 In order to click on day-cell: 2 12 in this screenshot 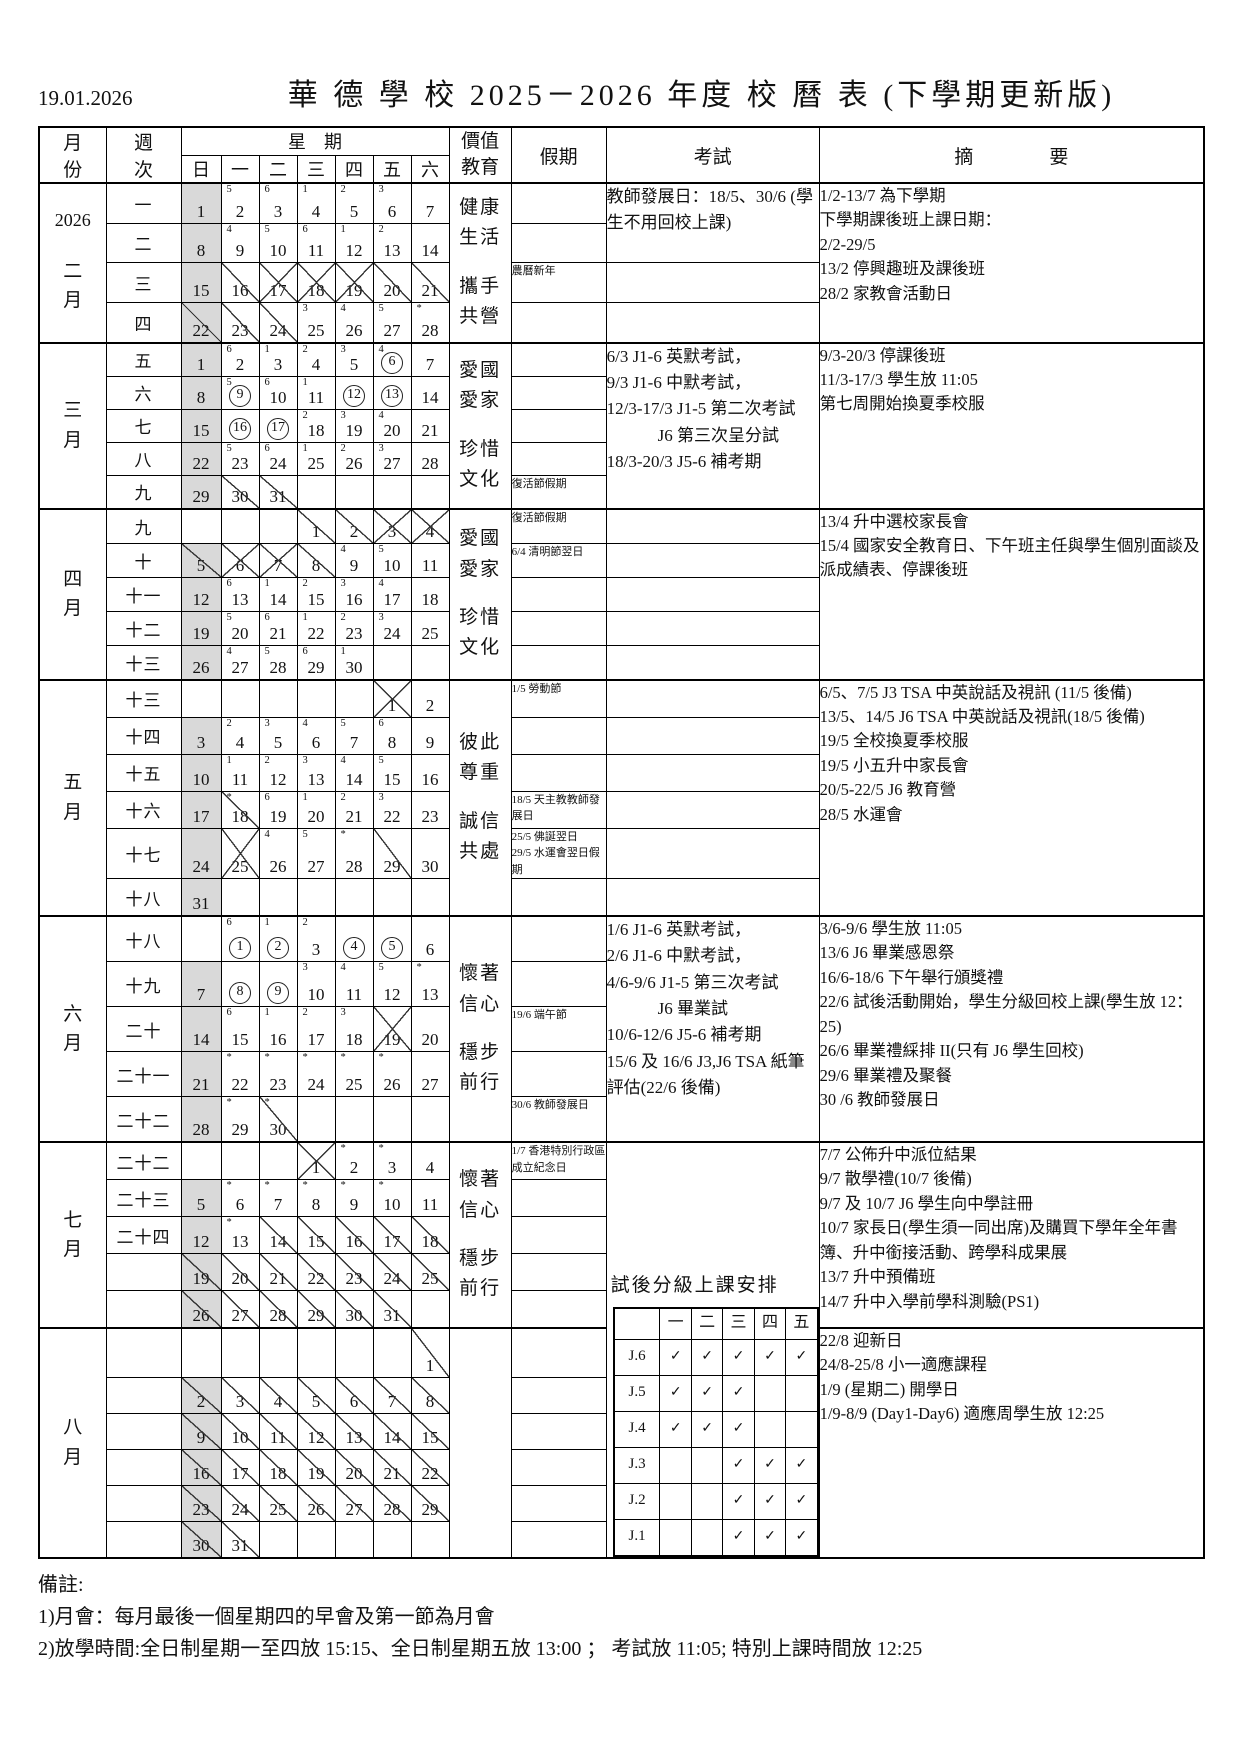, I will do `click(278, 772)`.